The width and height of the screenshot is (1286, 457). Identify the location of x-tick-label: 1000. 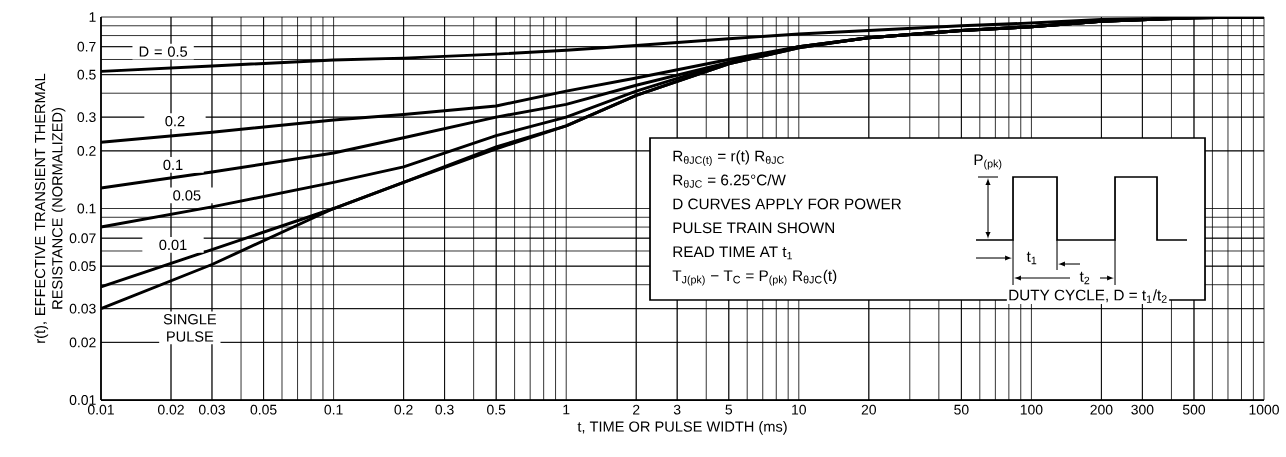
(1264, 409).